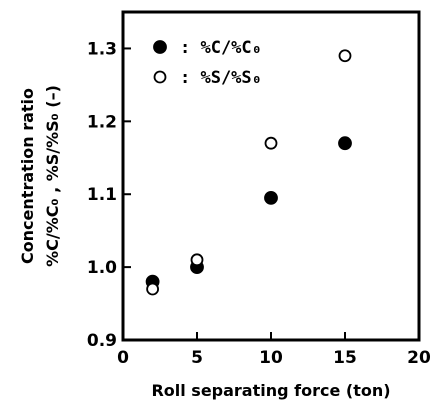 Image resolution: width=442 pixels, height=405 pixels. What do you see at coordinates (102, 195) in the screenshot?
I see `y-tick-label: 1.1` at bounding box center [102, 195].